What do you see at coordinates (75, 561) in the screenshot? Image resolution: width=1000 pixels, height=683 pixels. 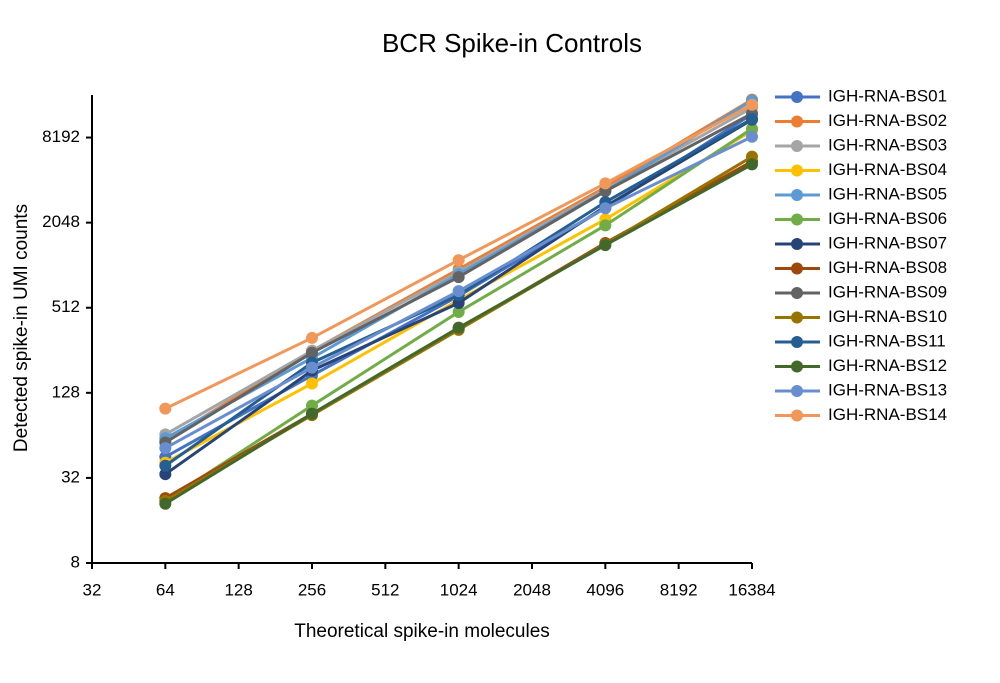 I see `y-tick-label: 8` at bounding box center [75, 561].